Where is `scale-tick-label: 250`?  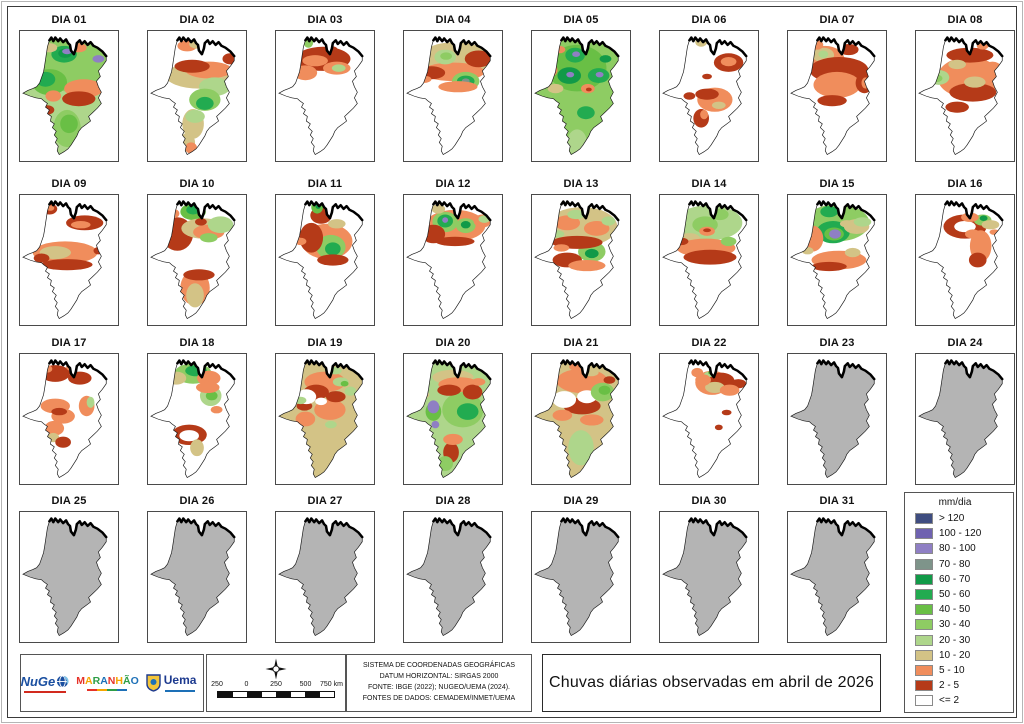
scale-tick-label: 250 is located at coordinates (276, 684).